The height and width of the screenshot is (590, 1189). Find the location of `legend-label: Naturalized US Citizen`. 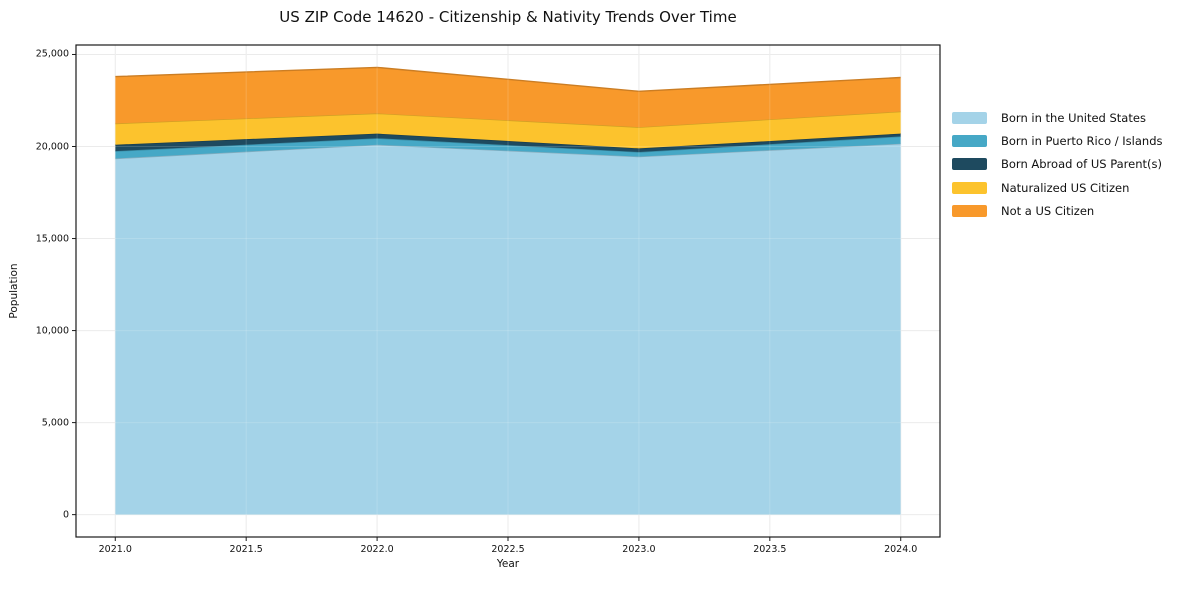

legend-label: Naturalized US Citizen is located at coordinates (1065, 187).